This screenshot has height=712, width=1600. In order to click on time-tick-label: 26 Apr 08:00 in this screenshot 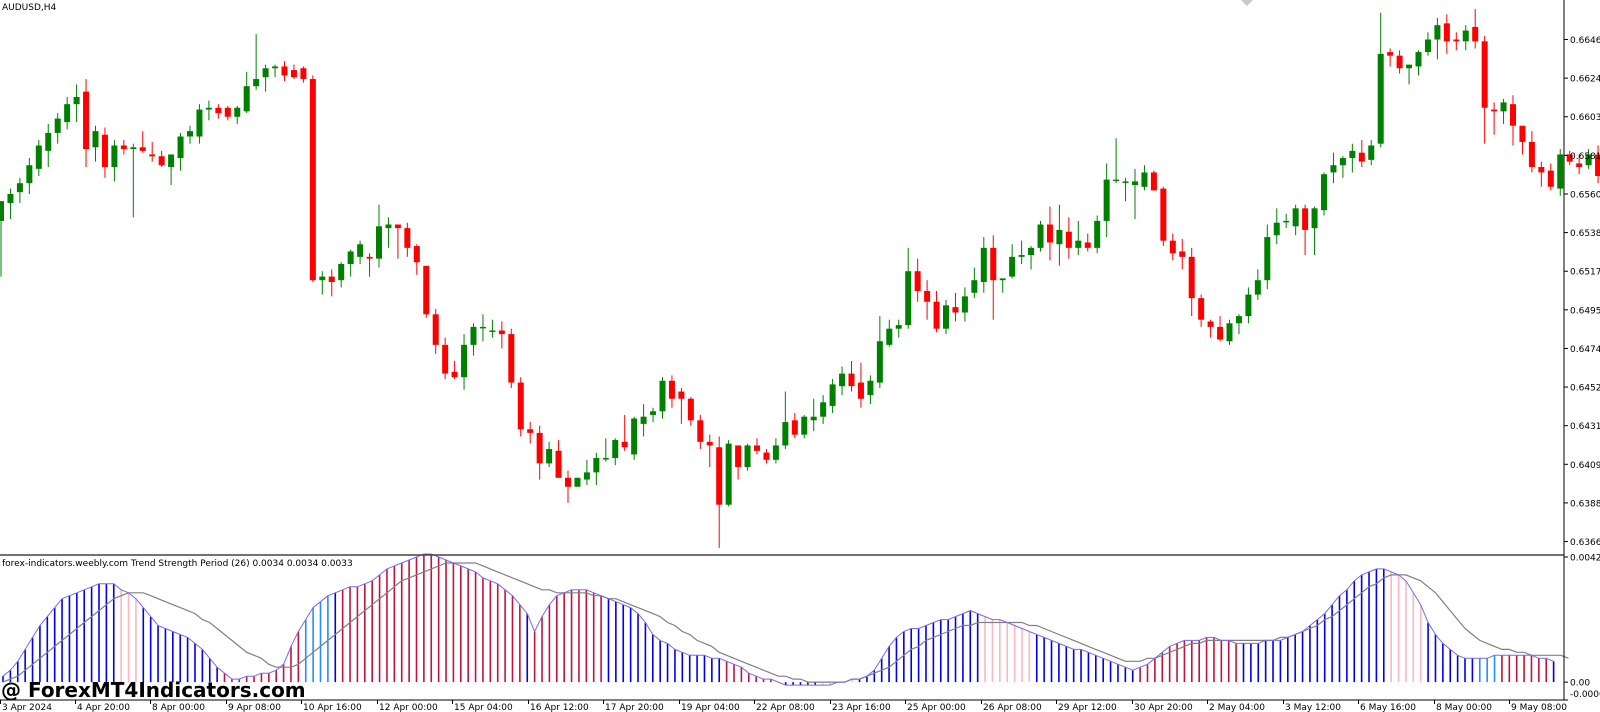, I will do `click(1012, 707)`.